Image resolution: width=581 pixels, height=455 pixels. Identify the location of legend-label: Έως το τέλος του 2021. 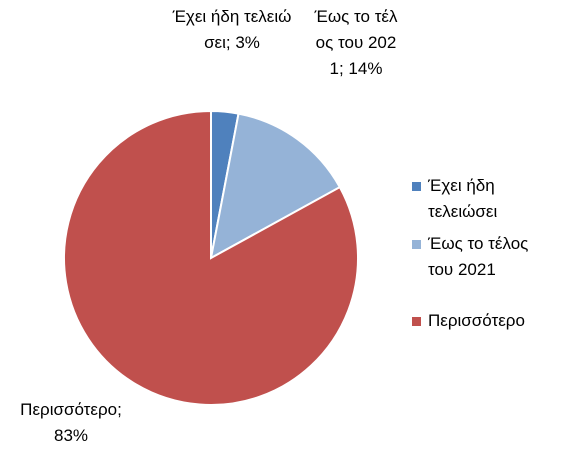
(478, 256).